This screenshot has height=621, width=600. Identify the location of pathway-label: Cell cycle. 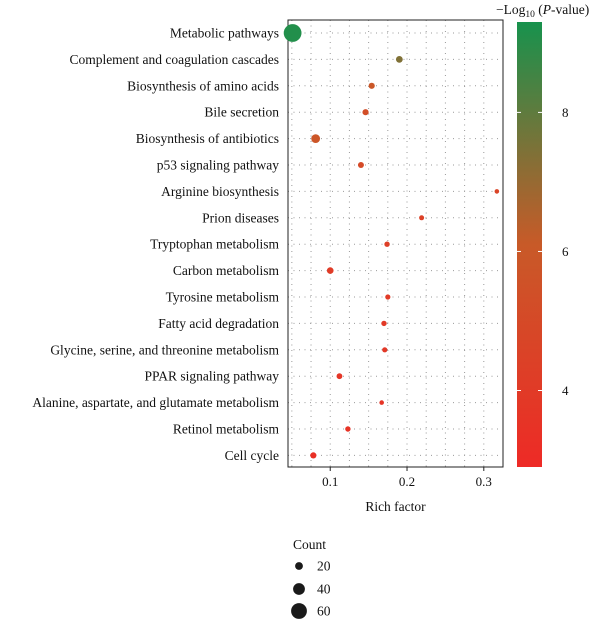
(252, 455).